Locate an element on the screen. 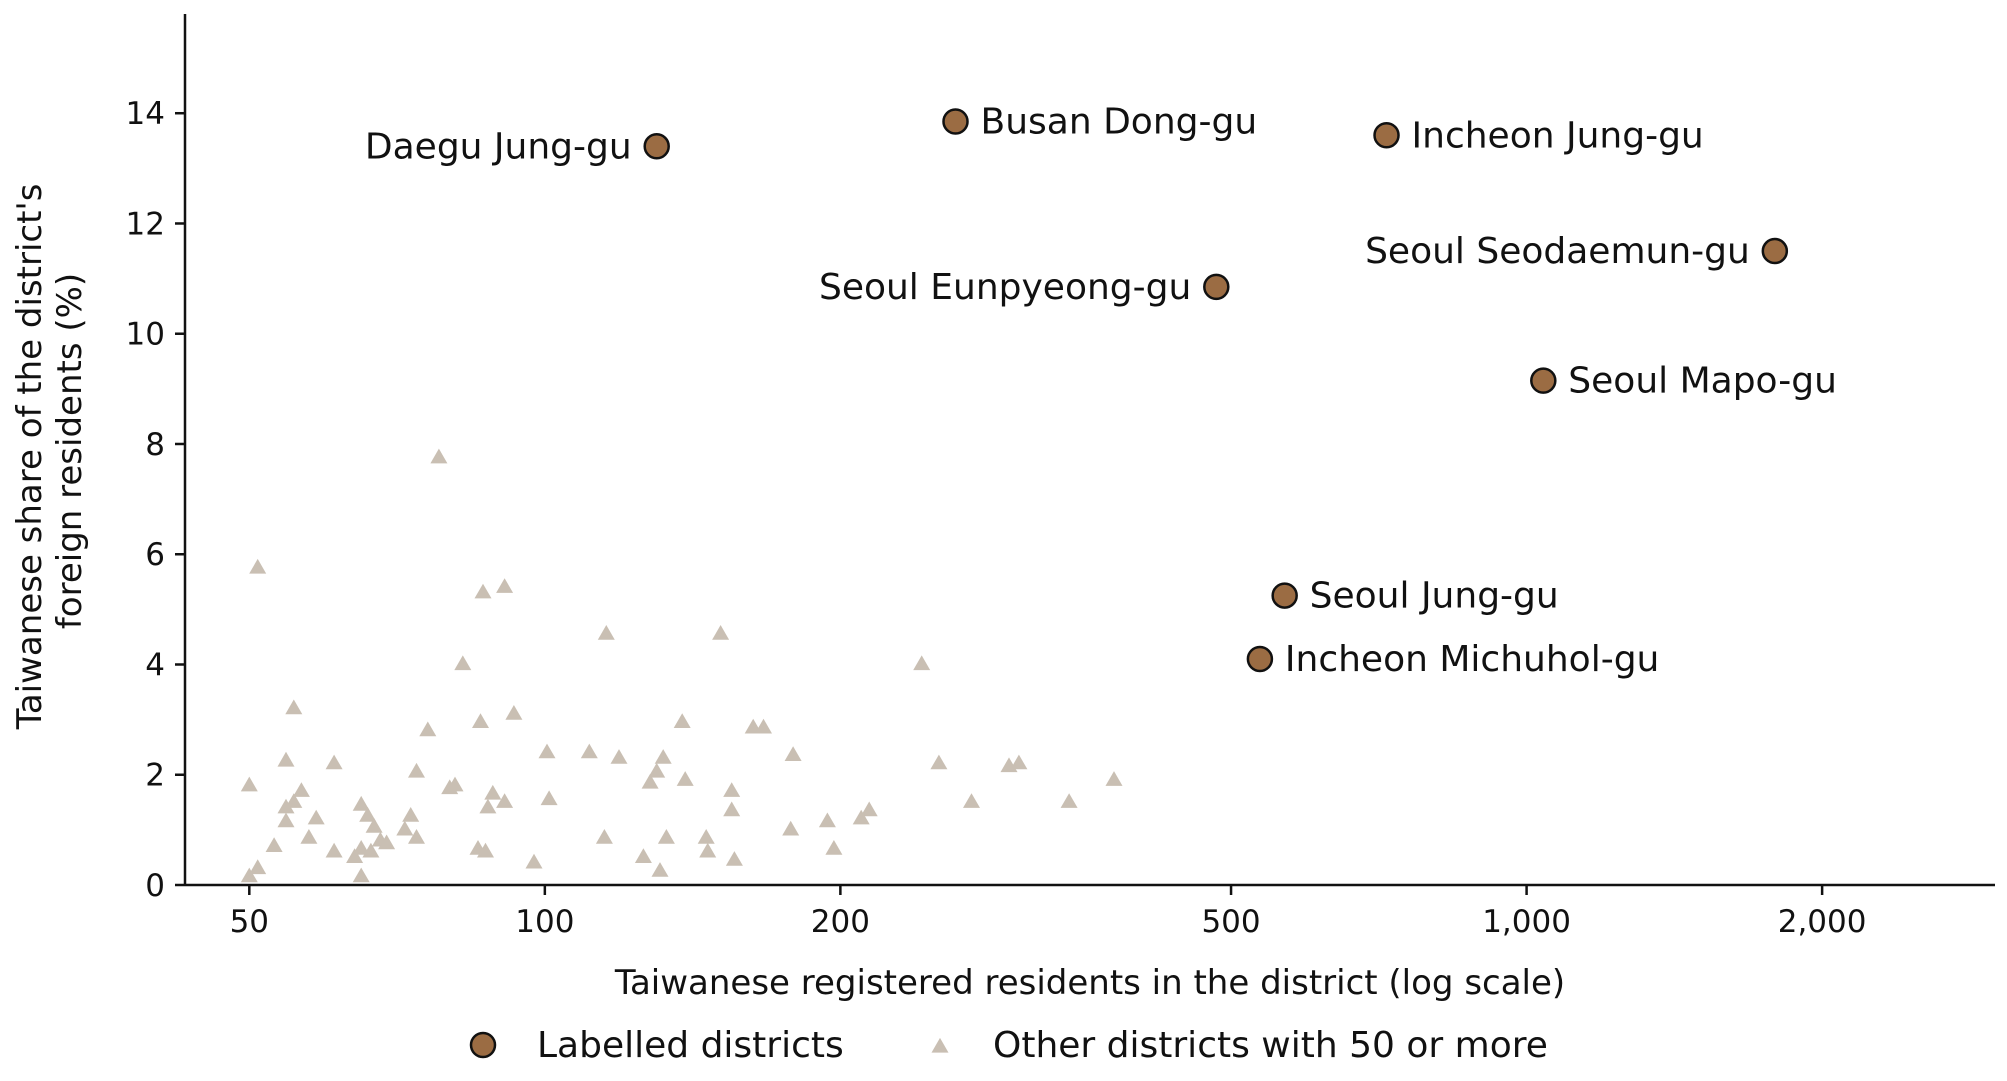  legend-triangle-marker is located at coordinates (940, 1045).